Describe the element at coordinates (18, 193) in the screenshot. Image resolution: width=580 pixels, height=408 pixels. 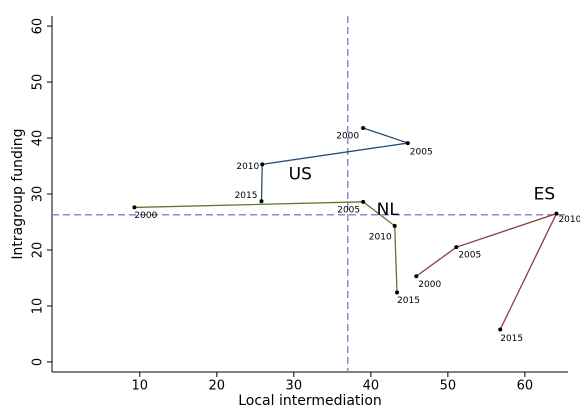
I see `y-axis-label: Intragroup funding` at that location.